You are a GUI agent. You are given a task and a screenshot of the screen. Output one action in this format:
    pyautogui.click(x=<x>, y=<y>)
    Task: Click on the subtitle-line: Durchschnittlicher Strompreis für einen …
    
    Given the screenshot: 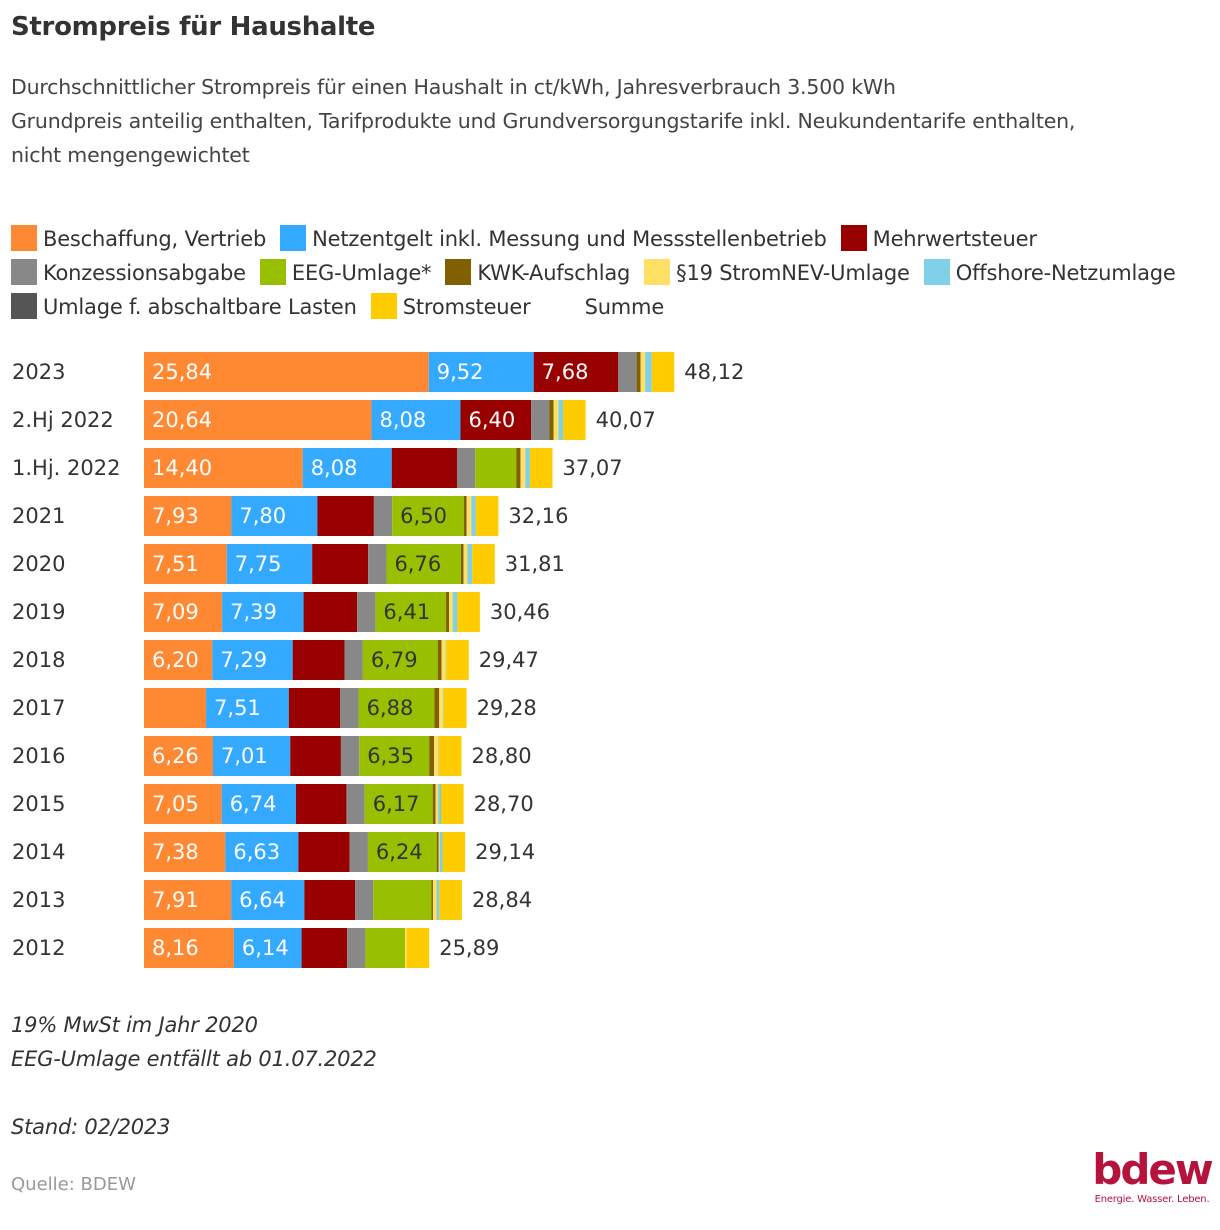 What is the action you would take?
    pyautogui.click(x=453, y=87)
    